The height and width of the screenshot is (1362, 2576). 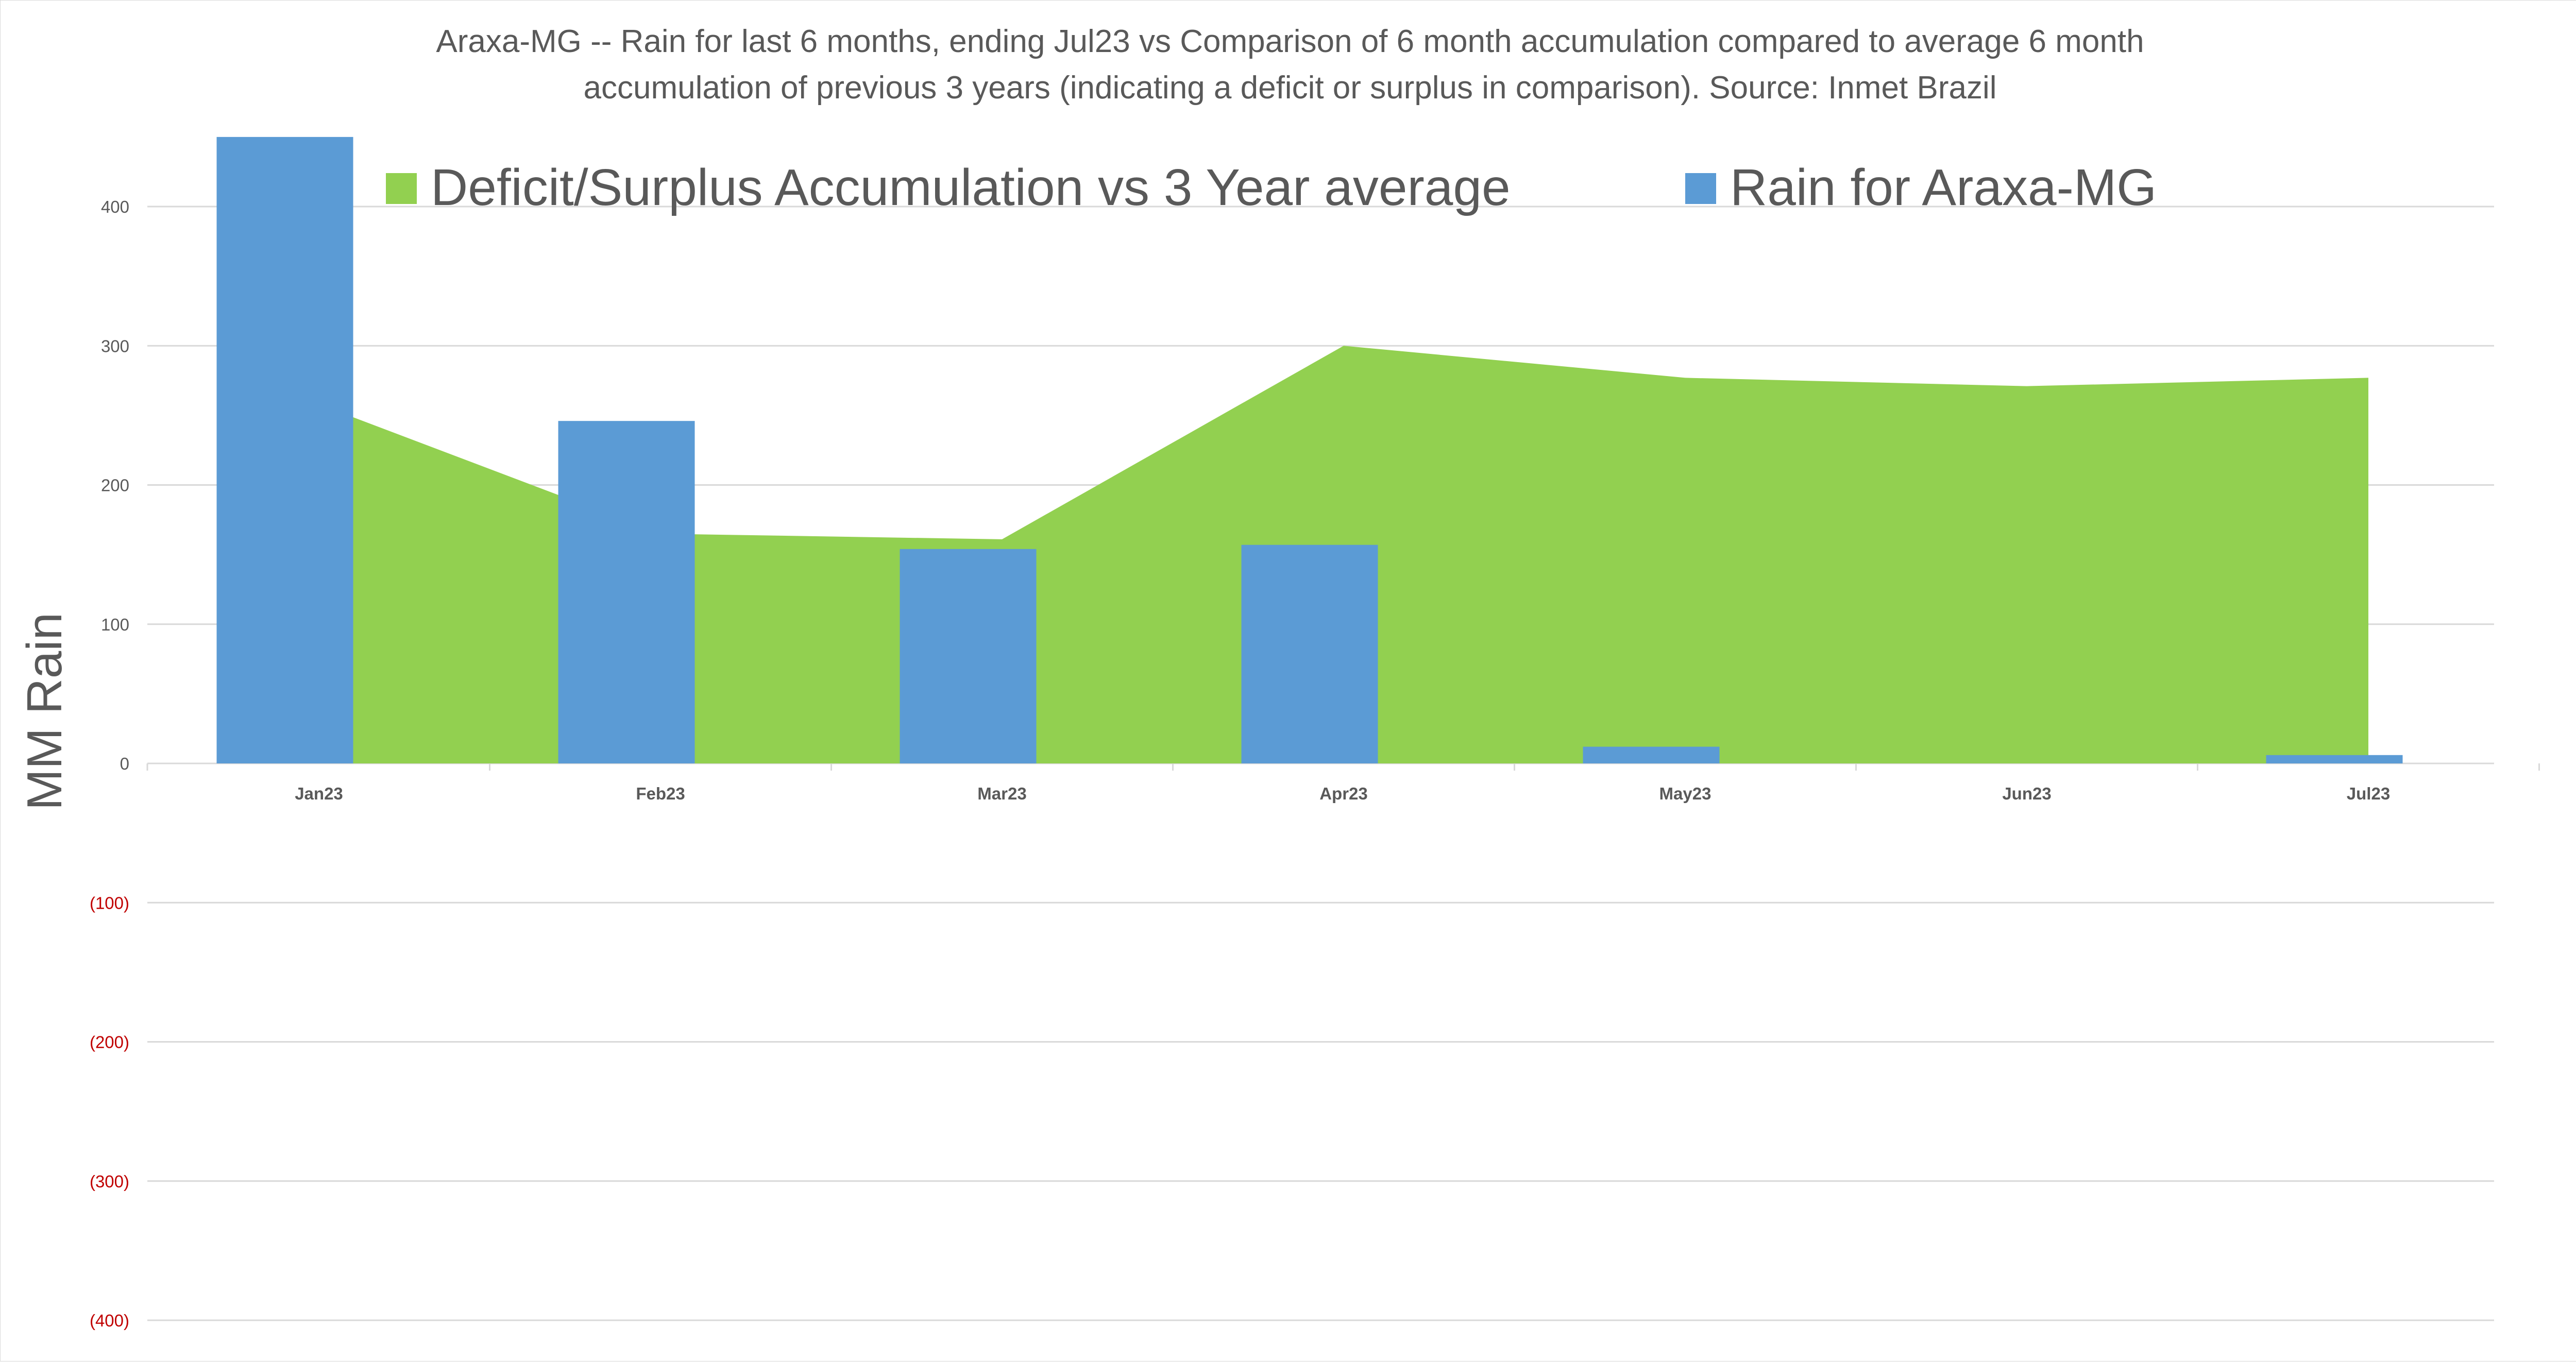 I want to click on y-tick-label: 200, so click(x=115, y=485).